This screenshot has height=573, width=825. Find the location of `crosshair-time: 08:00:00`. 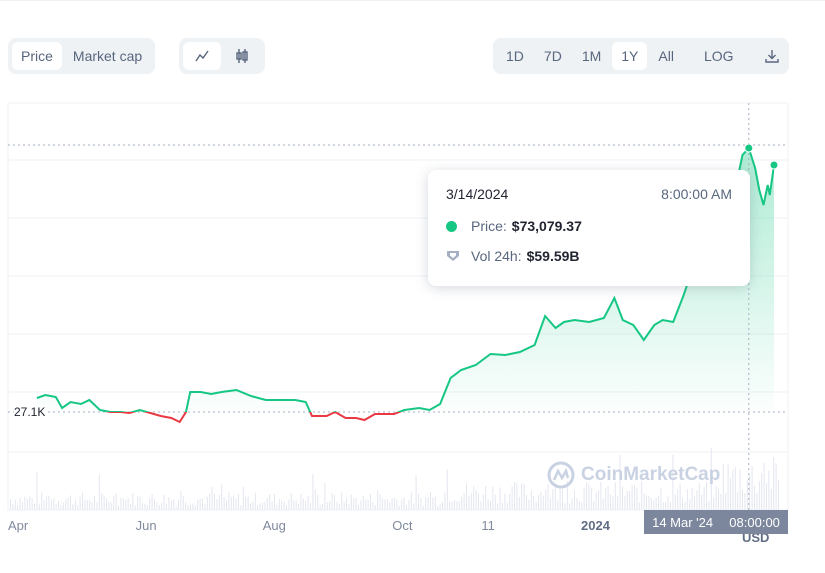

crosshair-time: 08:00:00 is located at coordinates (754, 522).